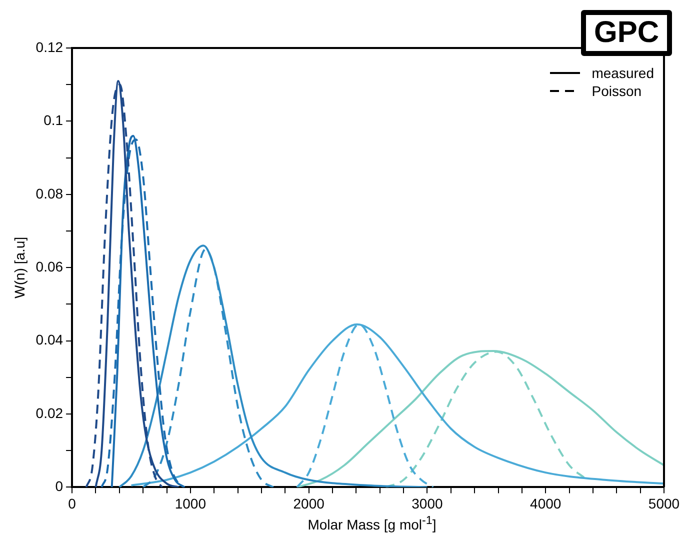 Image resolution: width=686 pixels, height=546 pixels. I want to click on x-tick-label: 0, so click(72, 503).